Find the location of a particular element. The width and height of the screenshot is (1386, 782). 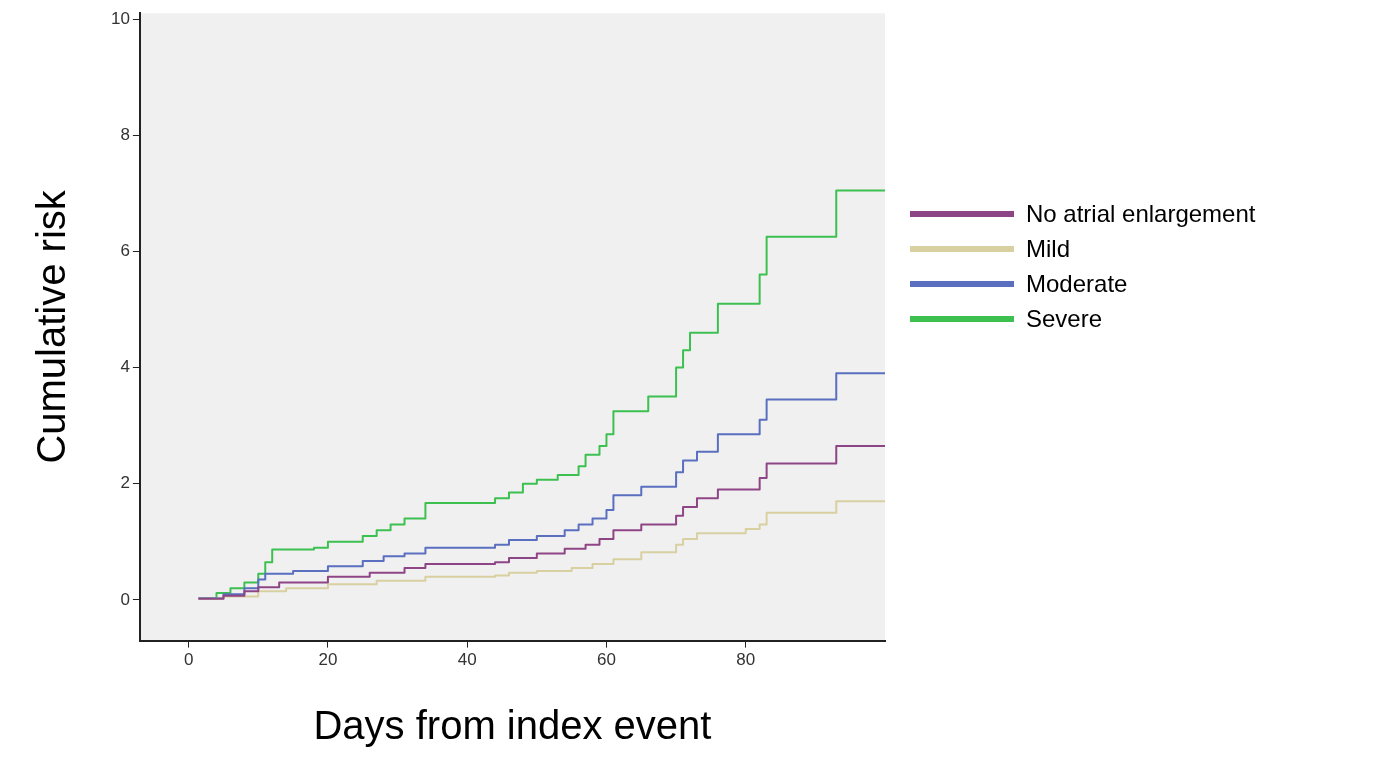

y-tick-label: 8 is located at coordinates (125, 134).